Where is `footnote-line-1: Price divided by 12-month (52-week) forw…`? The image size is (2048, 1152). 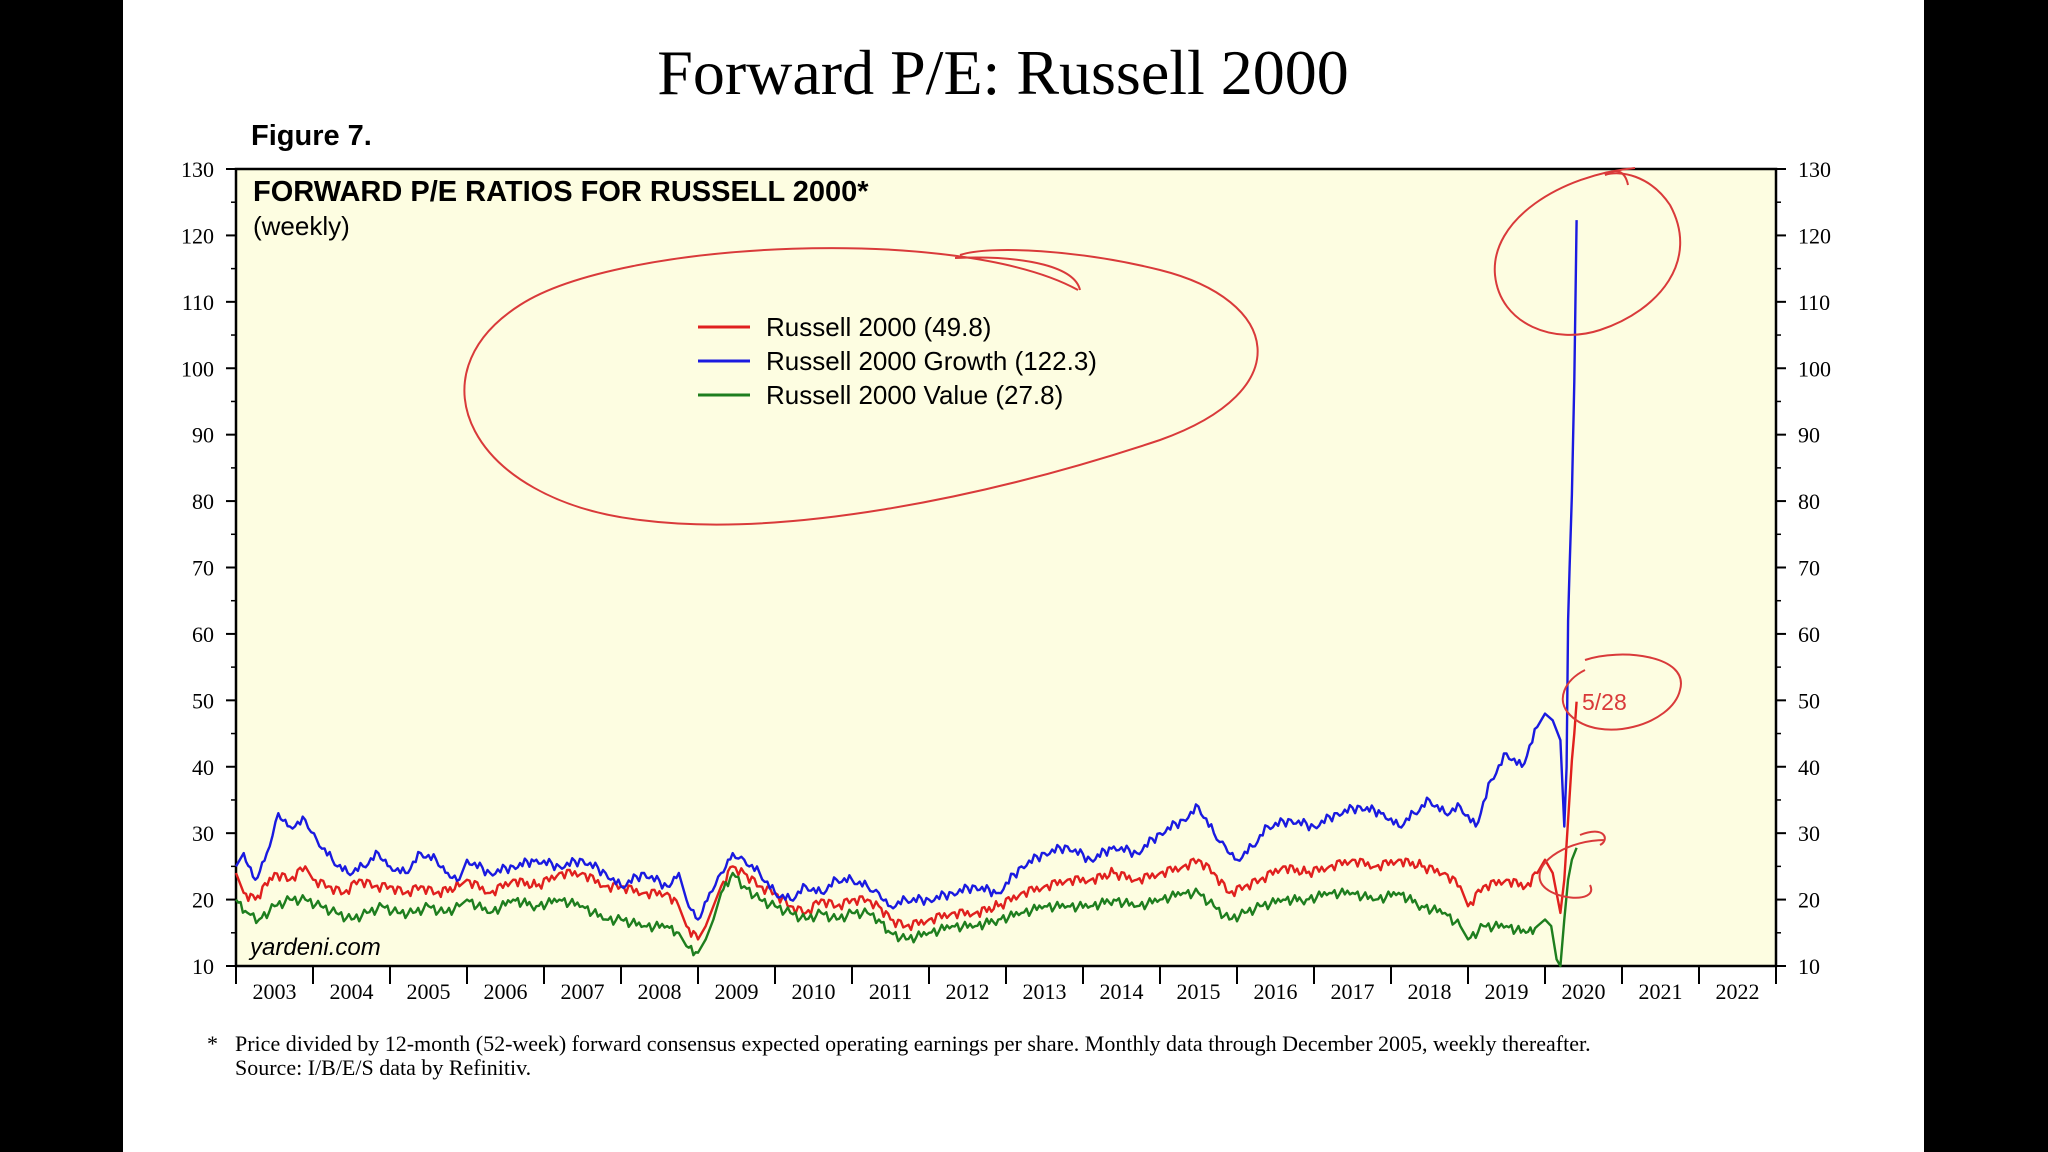
footnote-line-1: Price divided by 12-month (52-week) forw… is located at coordinates (913, 1043).